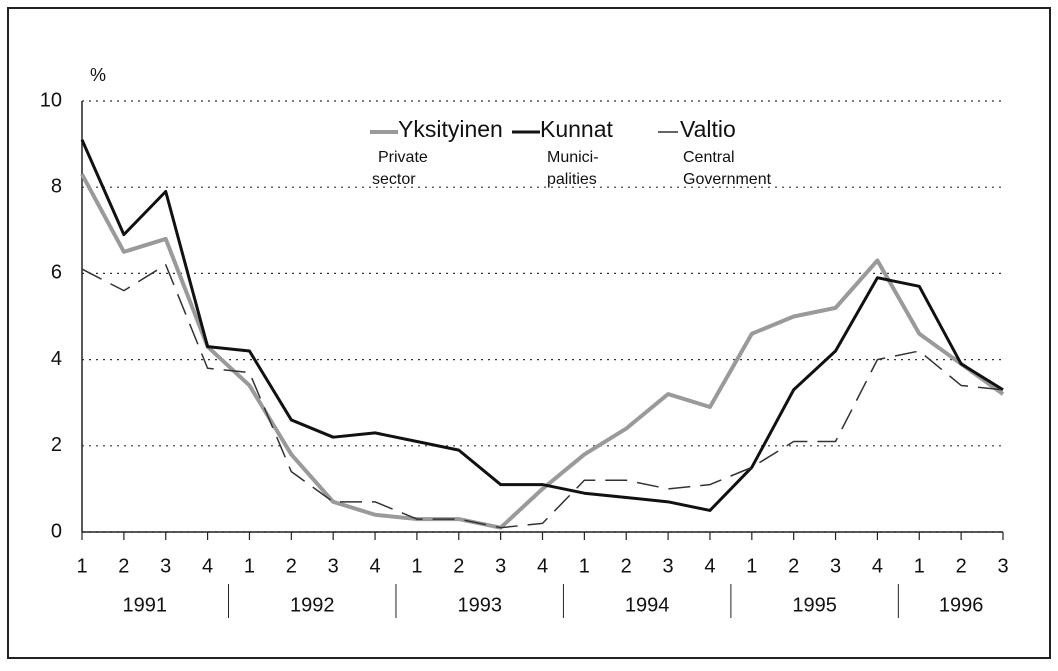  What do you see at coordinates (708, 129) in the screenshot?
I see `legend-label: Valtio` at bounding box center [708, 129].